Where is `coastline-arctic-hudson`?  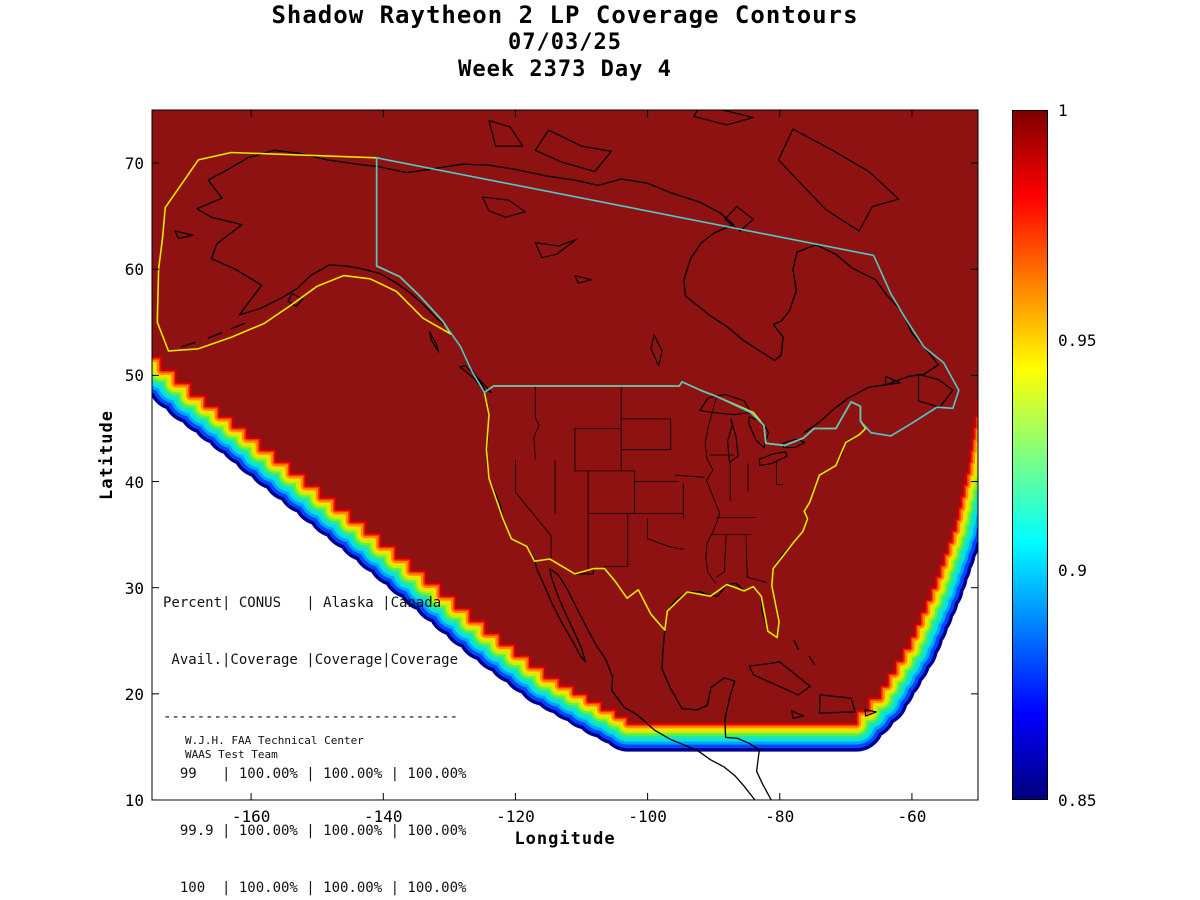 coastline-arctic-hudson is located at coordinates (658, 298).